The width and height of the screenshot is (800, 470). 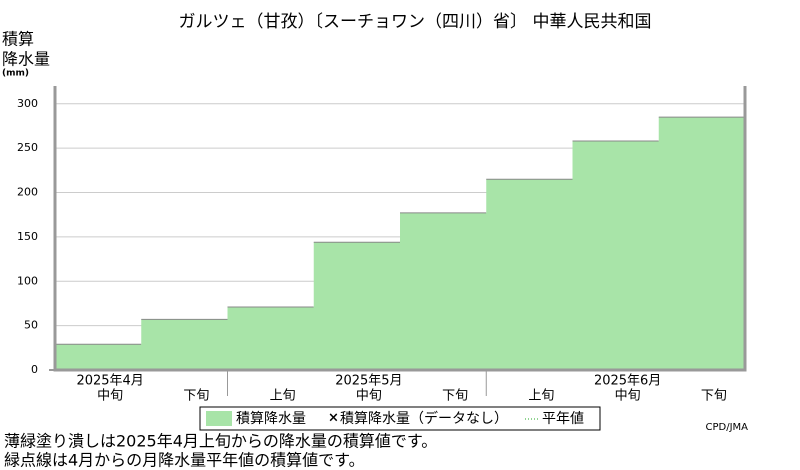 I want to click on group-label: 2025年5月, so click(x=368, y=381).